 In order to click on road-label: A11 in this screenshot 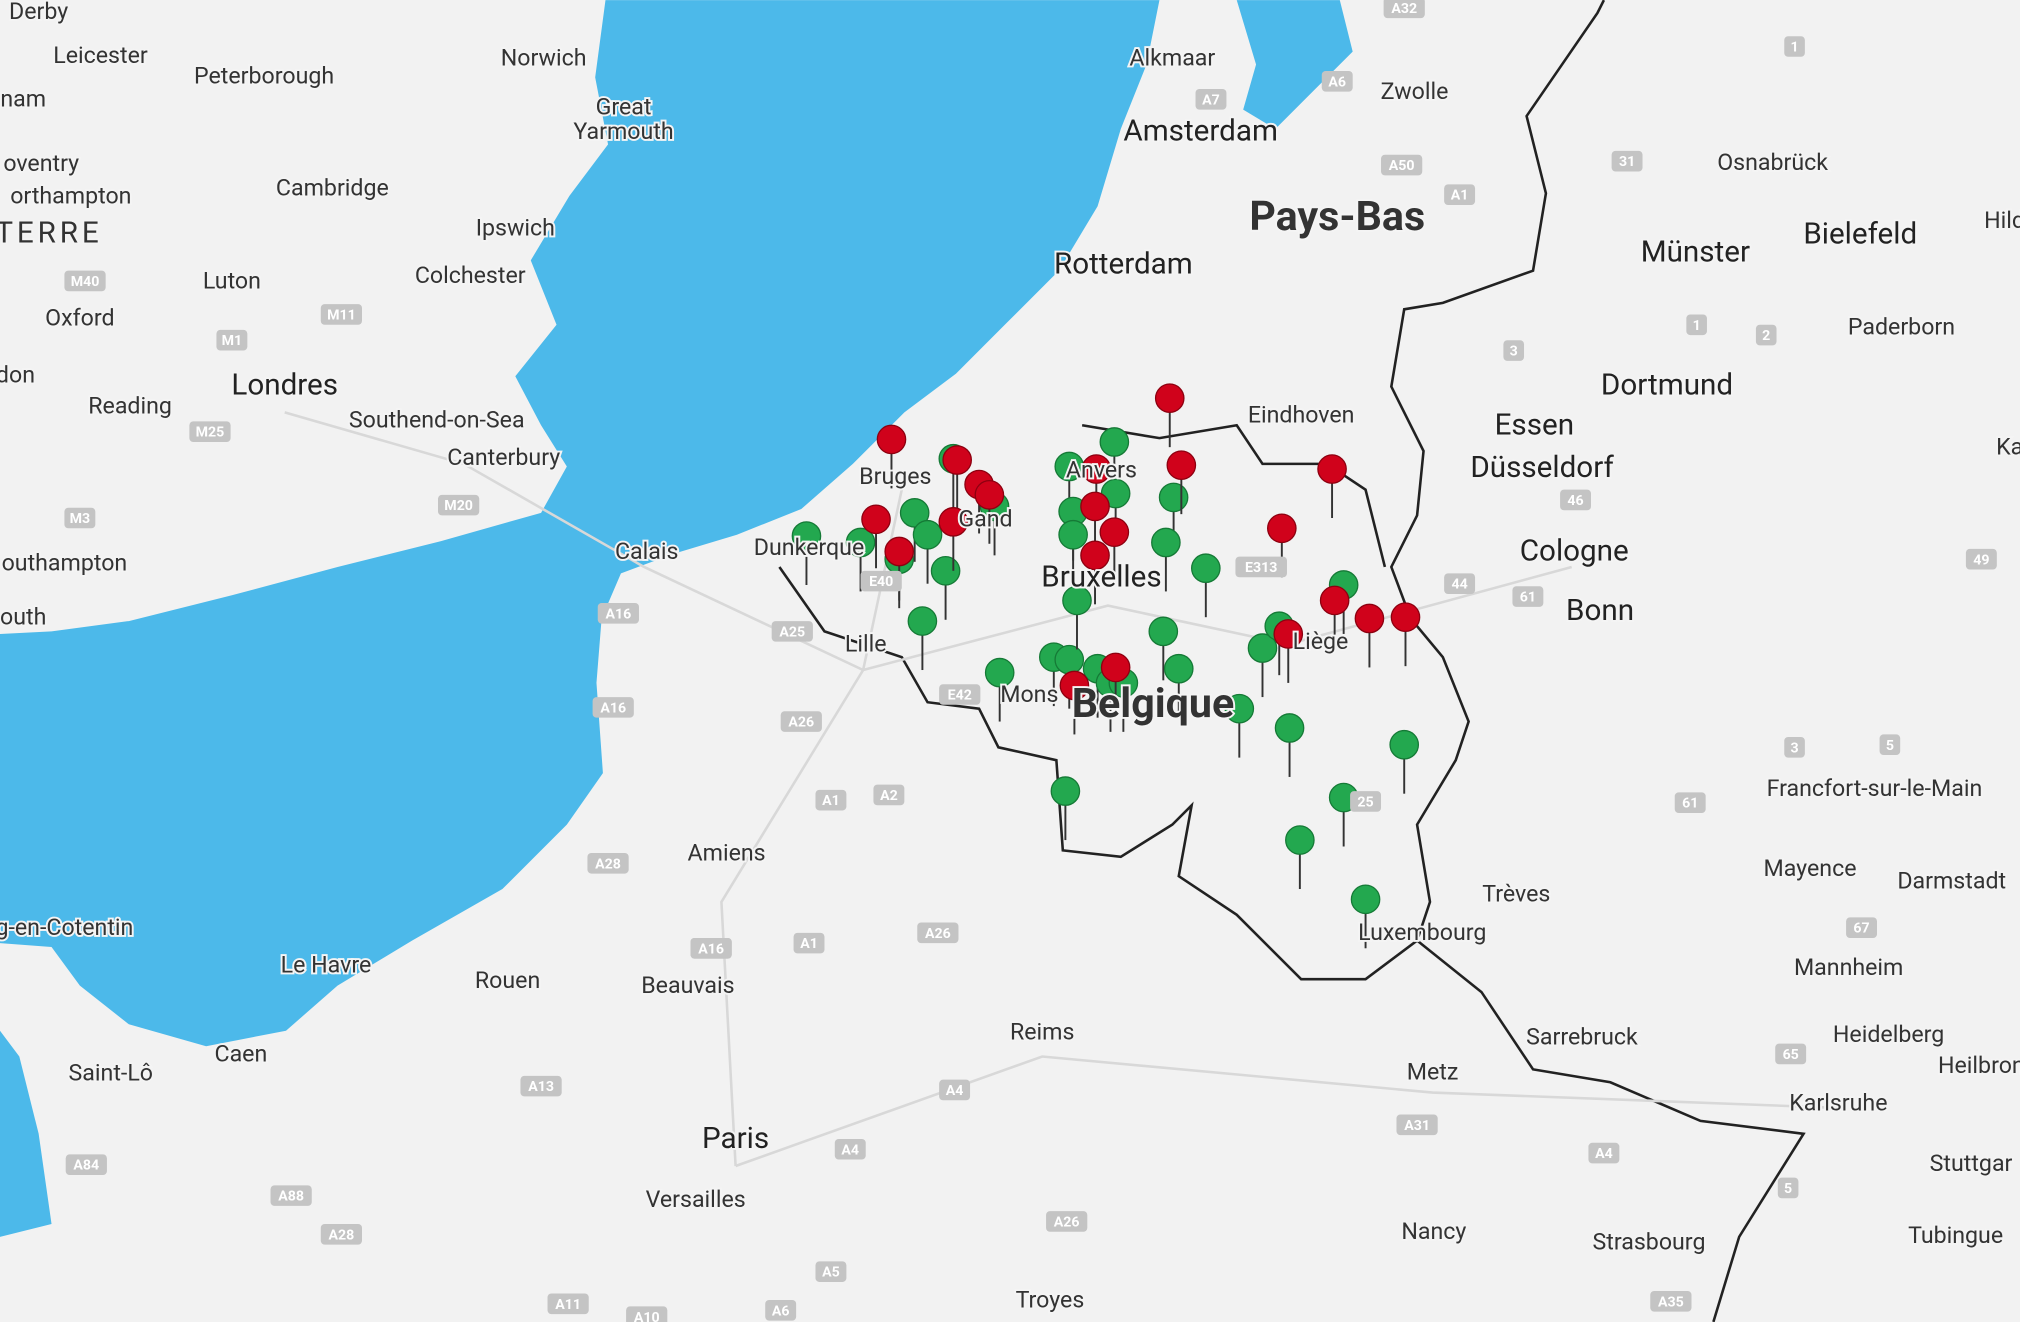, I will do `click(568, 1305)`.